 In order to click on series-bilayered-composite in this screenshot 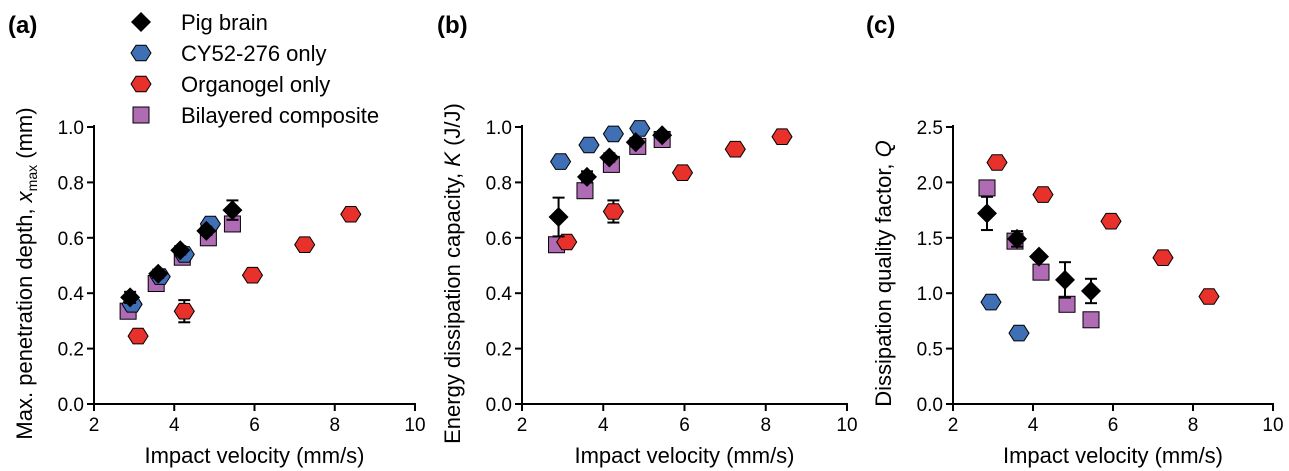, I will do `click(1039, 254)`.